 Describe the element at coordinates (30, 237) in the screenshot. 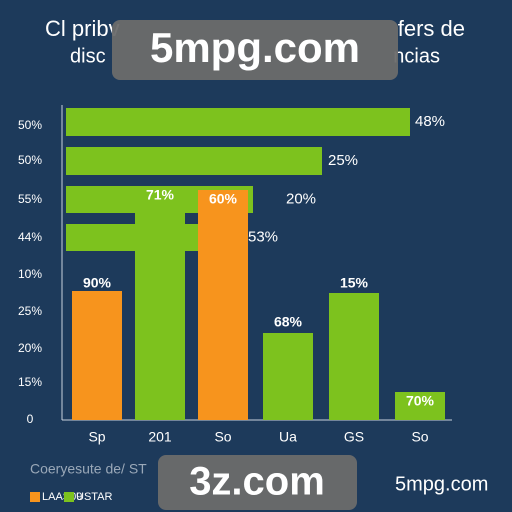

I see `y-label: 44%` at that location.